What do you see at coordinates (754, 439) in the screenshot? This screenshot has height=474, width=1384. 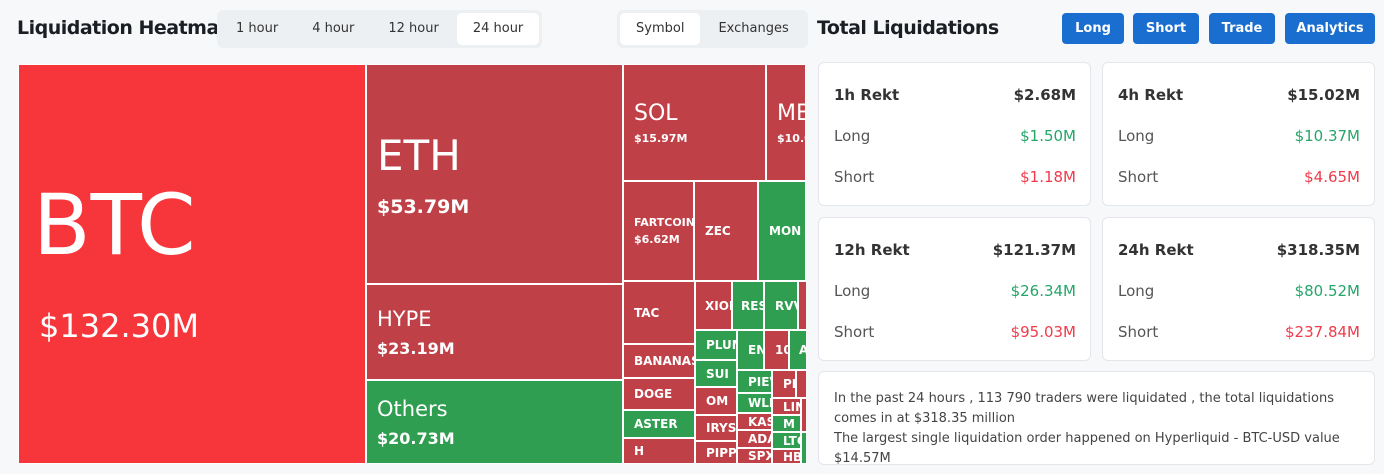 I see `heatmap-cell-ada: ADA` at bounding box center [754, 439].